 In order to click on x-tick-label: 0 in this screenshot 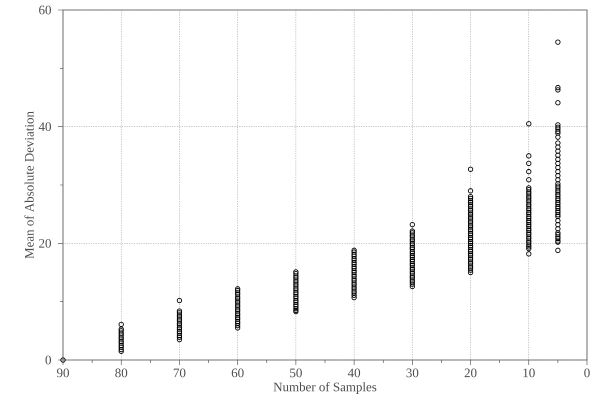, I will do `click(587, 373)`.